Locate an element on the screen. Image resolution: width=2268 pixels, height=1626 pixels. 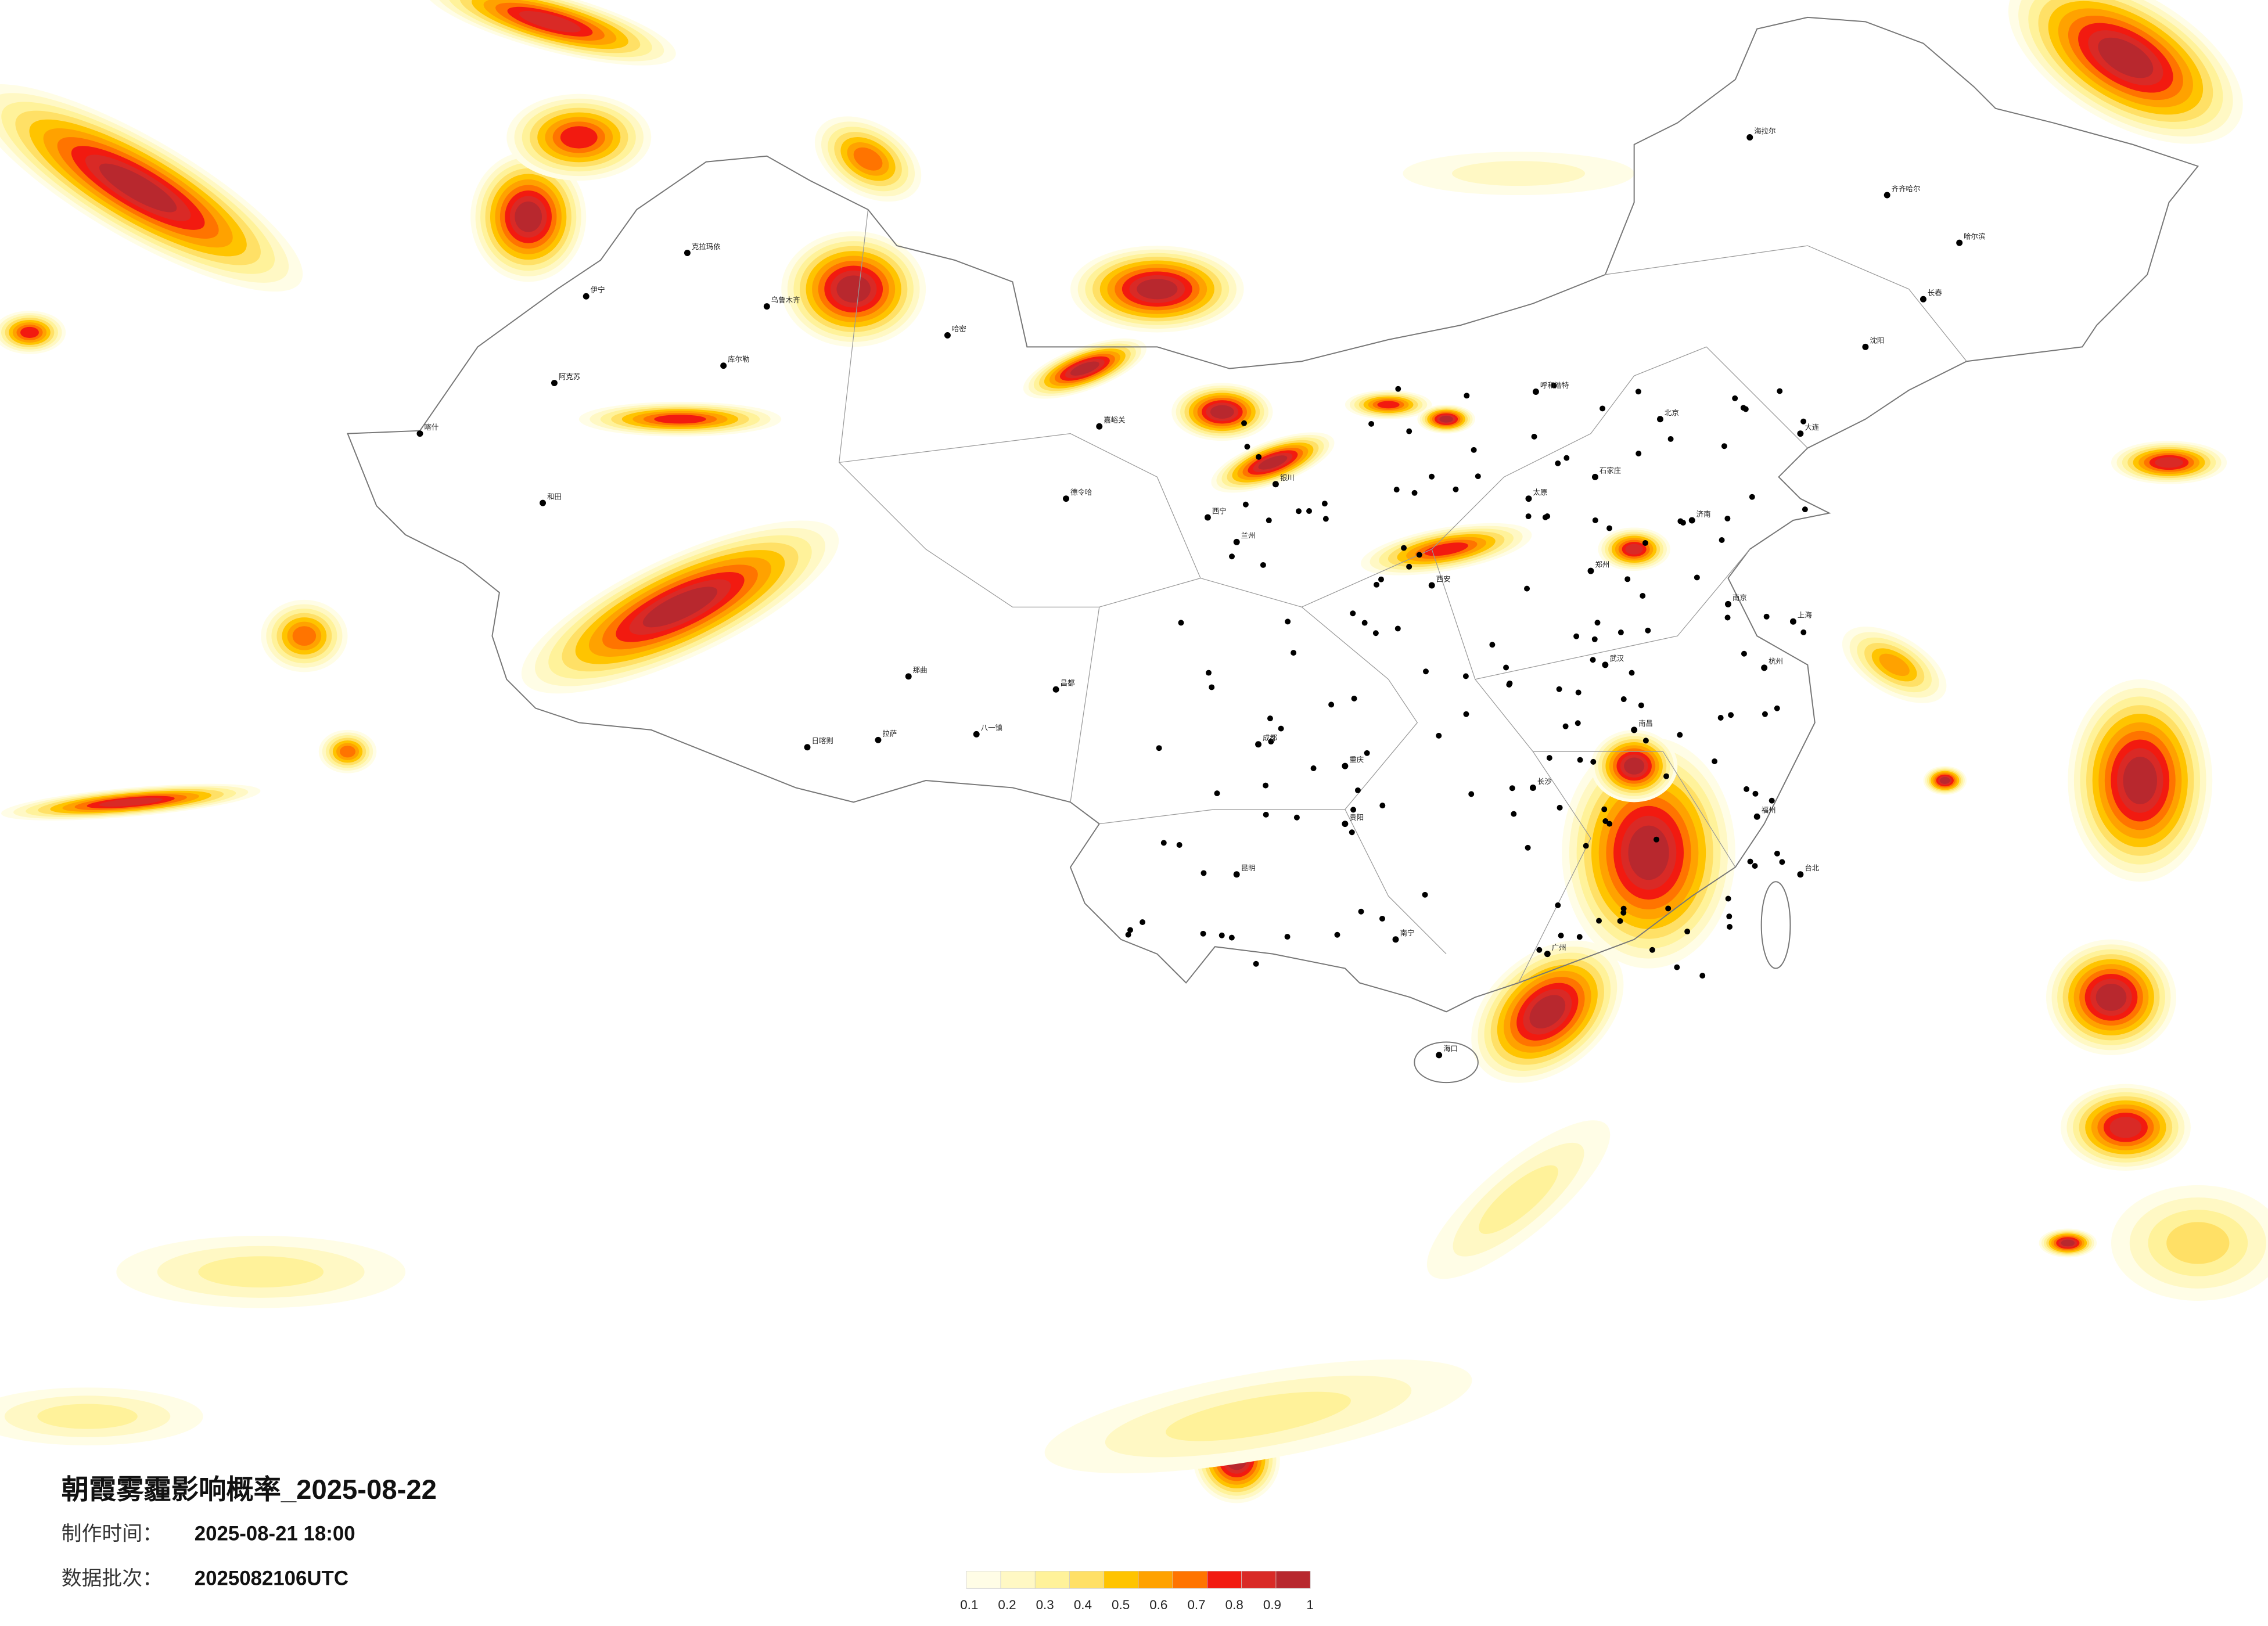
made-label: 制作时间： is located at coordinates (112, 1534).